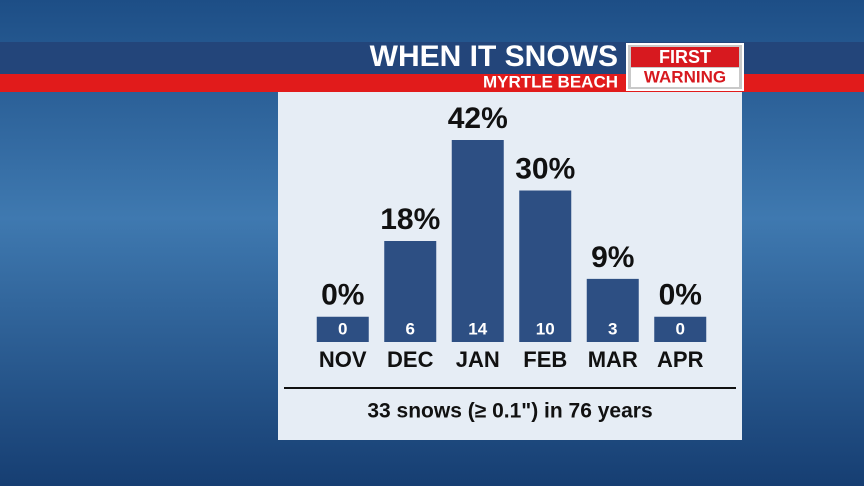 The width and height of the screenshot is (864, 486). I want to click on x-tick-label: FEB, so click(545, 359).